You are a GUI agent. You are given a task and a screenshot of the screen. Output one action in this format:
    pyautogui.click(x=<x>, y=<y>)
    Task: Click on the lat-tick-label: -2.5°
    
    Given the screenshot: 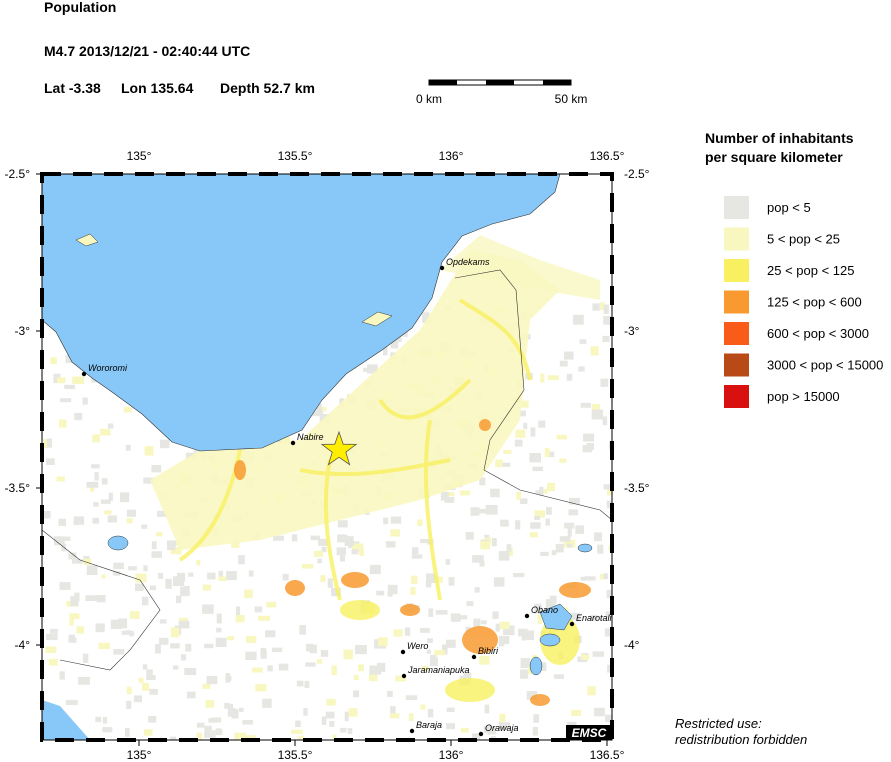 What is the action you would take?
    pyautogui.click(x=18, y=174)
    